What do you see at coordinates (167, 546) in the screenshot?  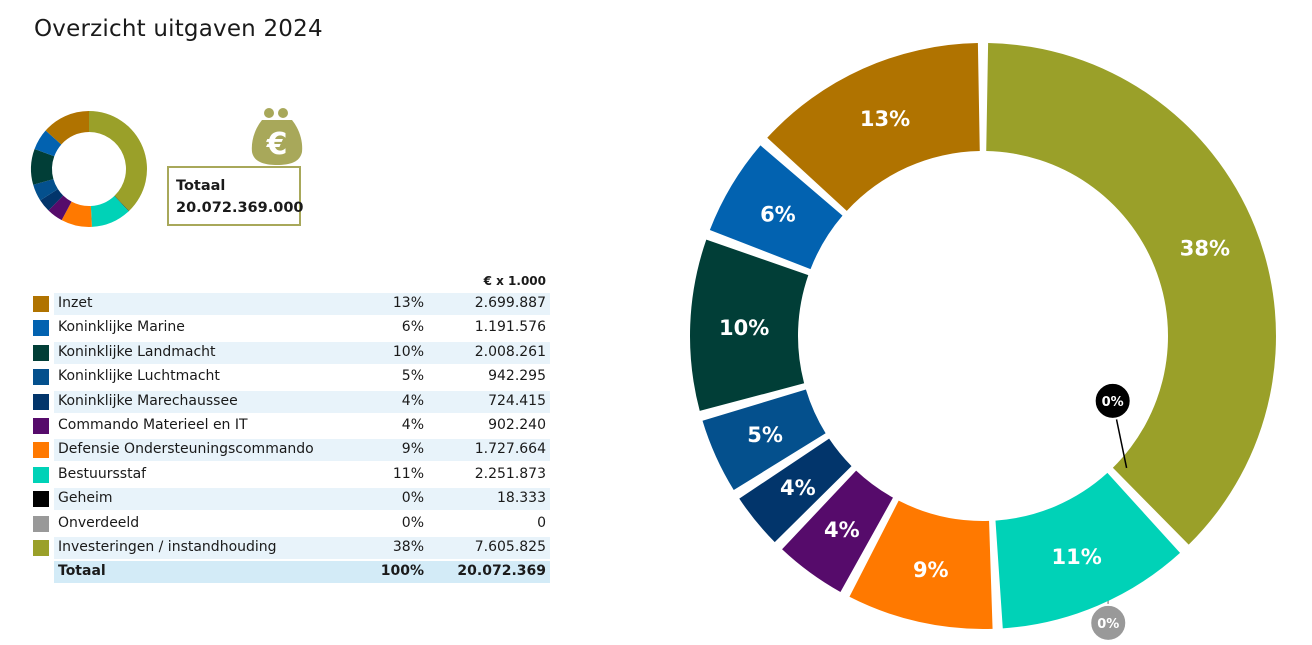 I see `row-label: Investeringen / instandhouding` at bounding box center [167, 546].